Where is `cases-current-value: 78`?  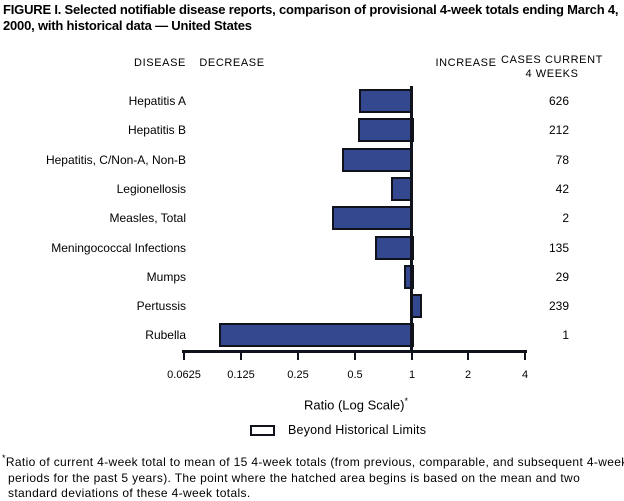 cases-current-value: 78 is located at coordinates (562, 160).